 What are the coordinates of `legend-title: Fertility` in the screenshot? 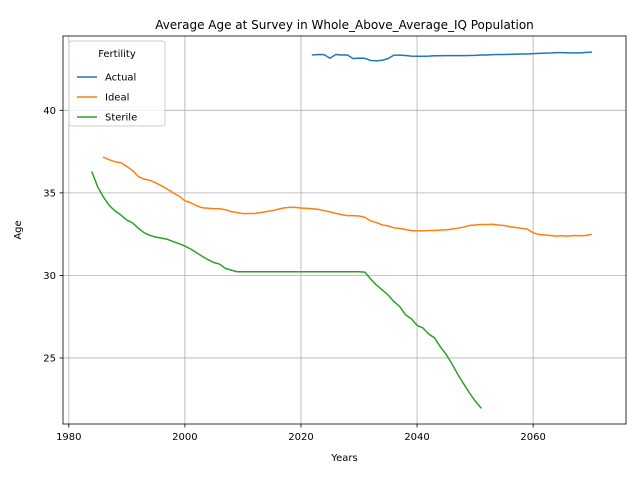 It's located at (117, 54).